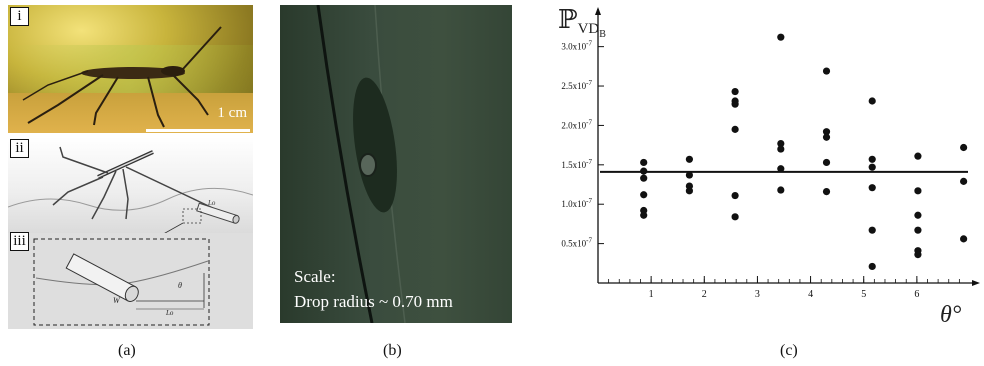  Describe the element at coordinates (122, 77) in the screenshot. I see `water-strider-illustration` at that location.